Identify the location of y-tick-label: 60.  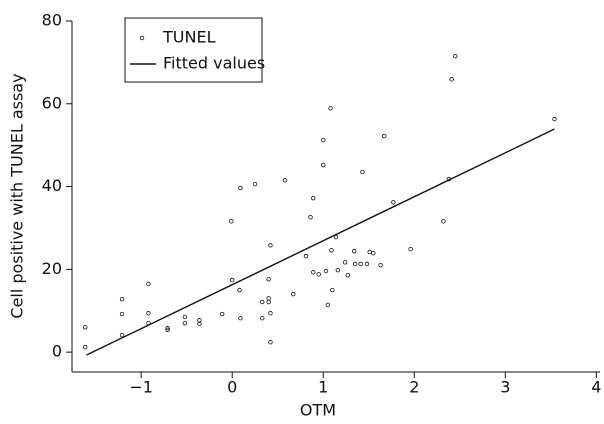
(52, 102).